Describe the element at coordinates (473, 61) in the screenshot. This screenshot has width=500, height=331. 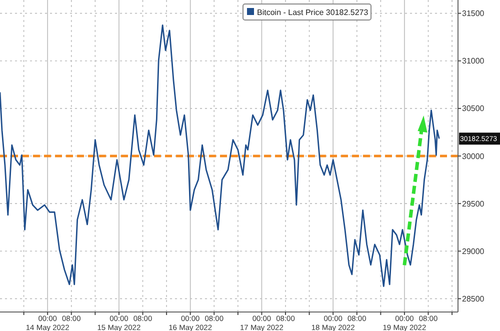
I see `y-tick-label: 31000` at that location.